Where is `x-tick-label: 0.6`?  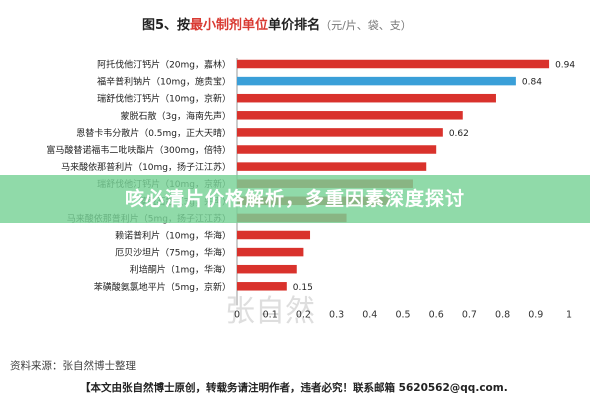
x-tick-label: 0.6 is located at coordinates (436, 314).